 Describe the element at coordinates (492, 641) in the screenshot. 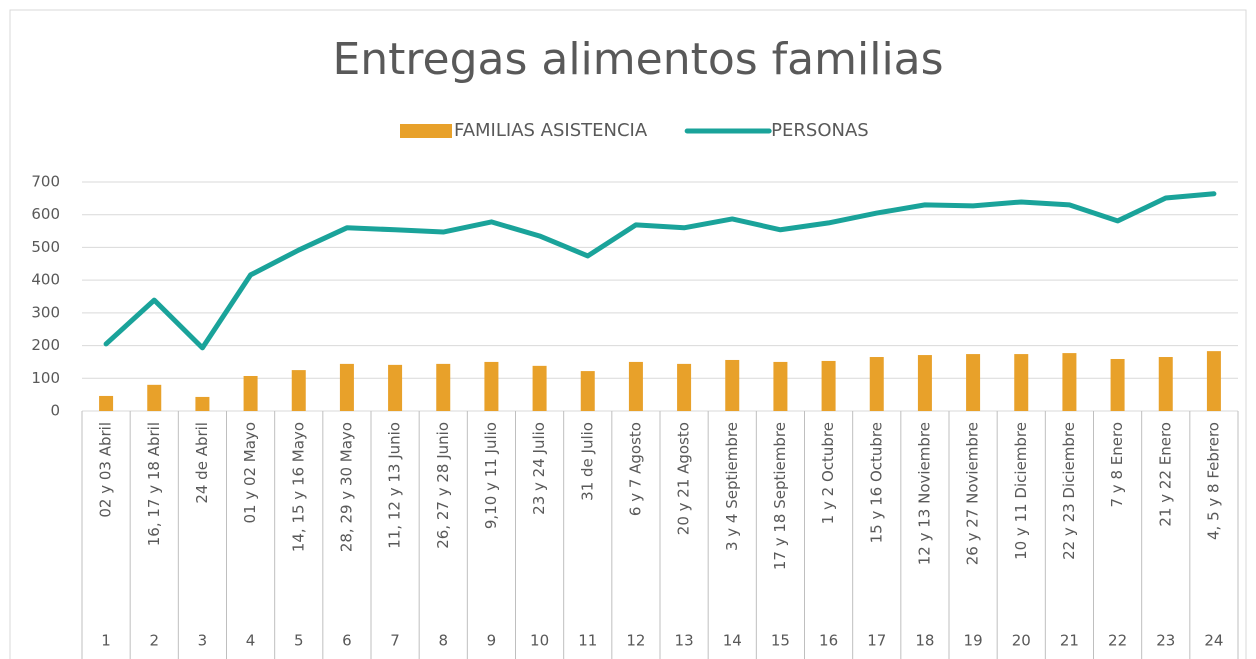

I see `x-group-label: 9` at that location.